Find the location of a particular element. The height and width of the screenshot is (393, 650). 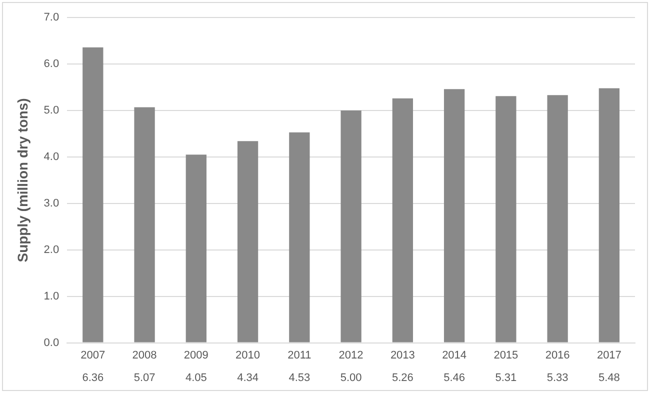

y-tick-label: 5.0 is located at coordinates (52, 110).